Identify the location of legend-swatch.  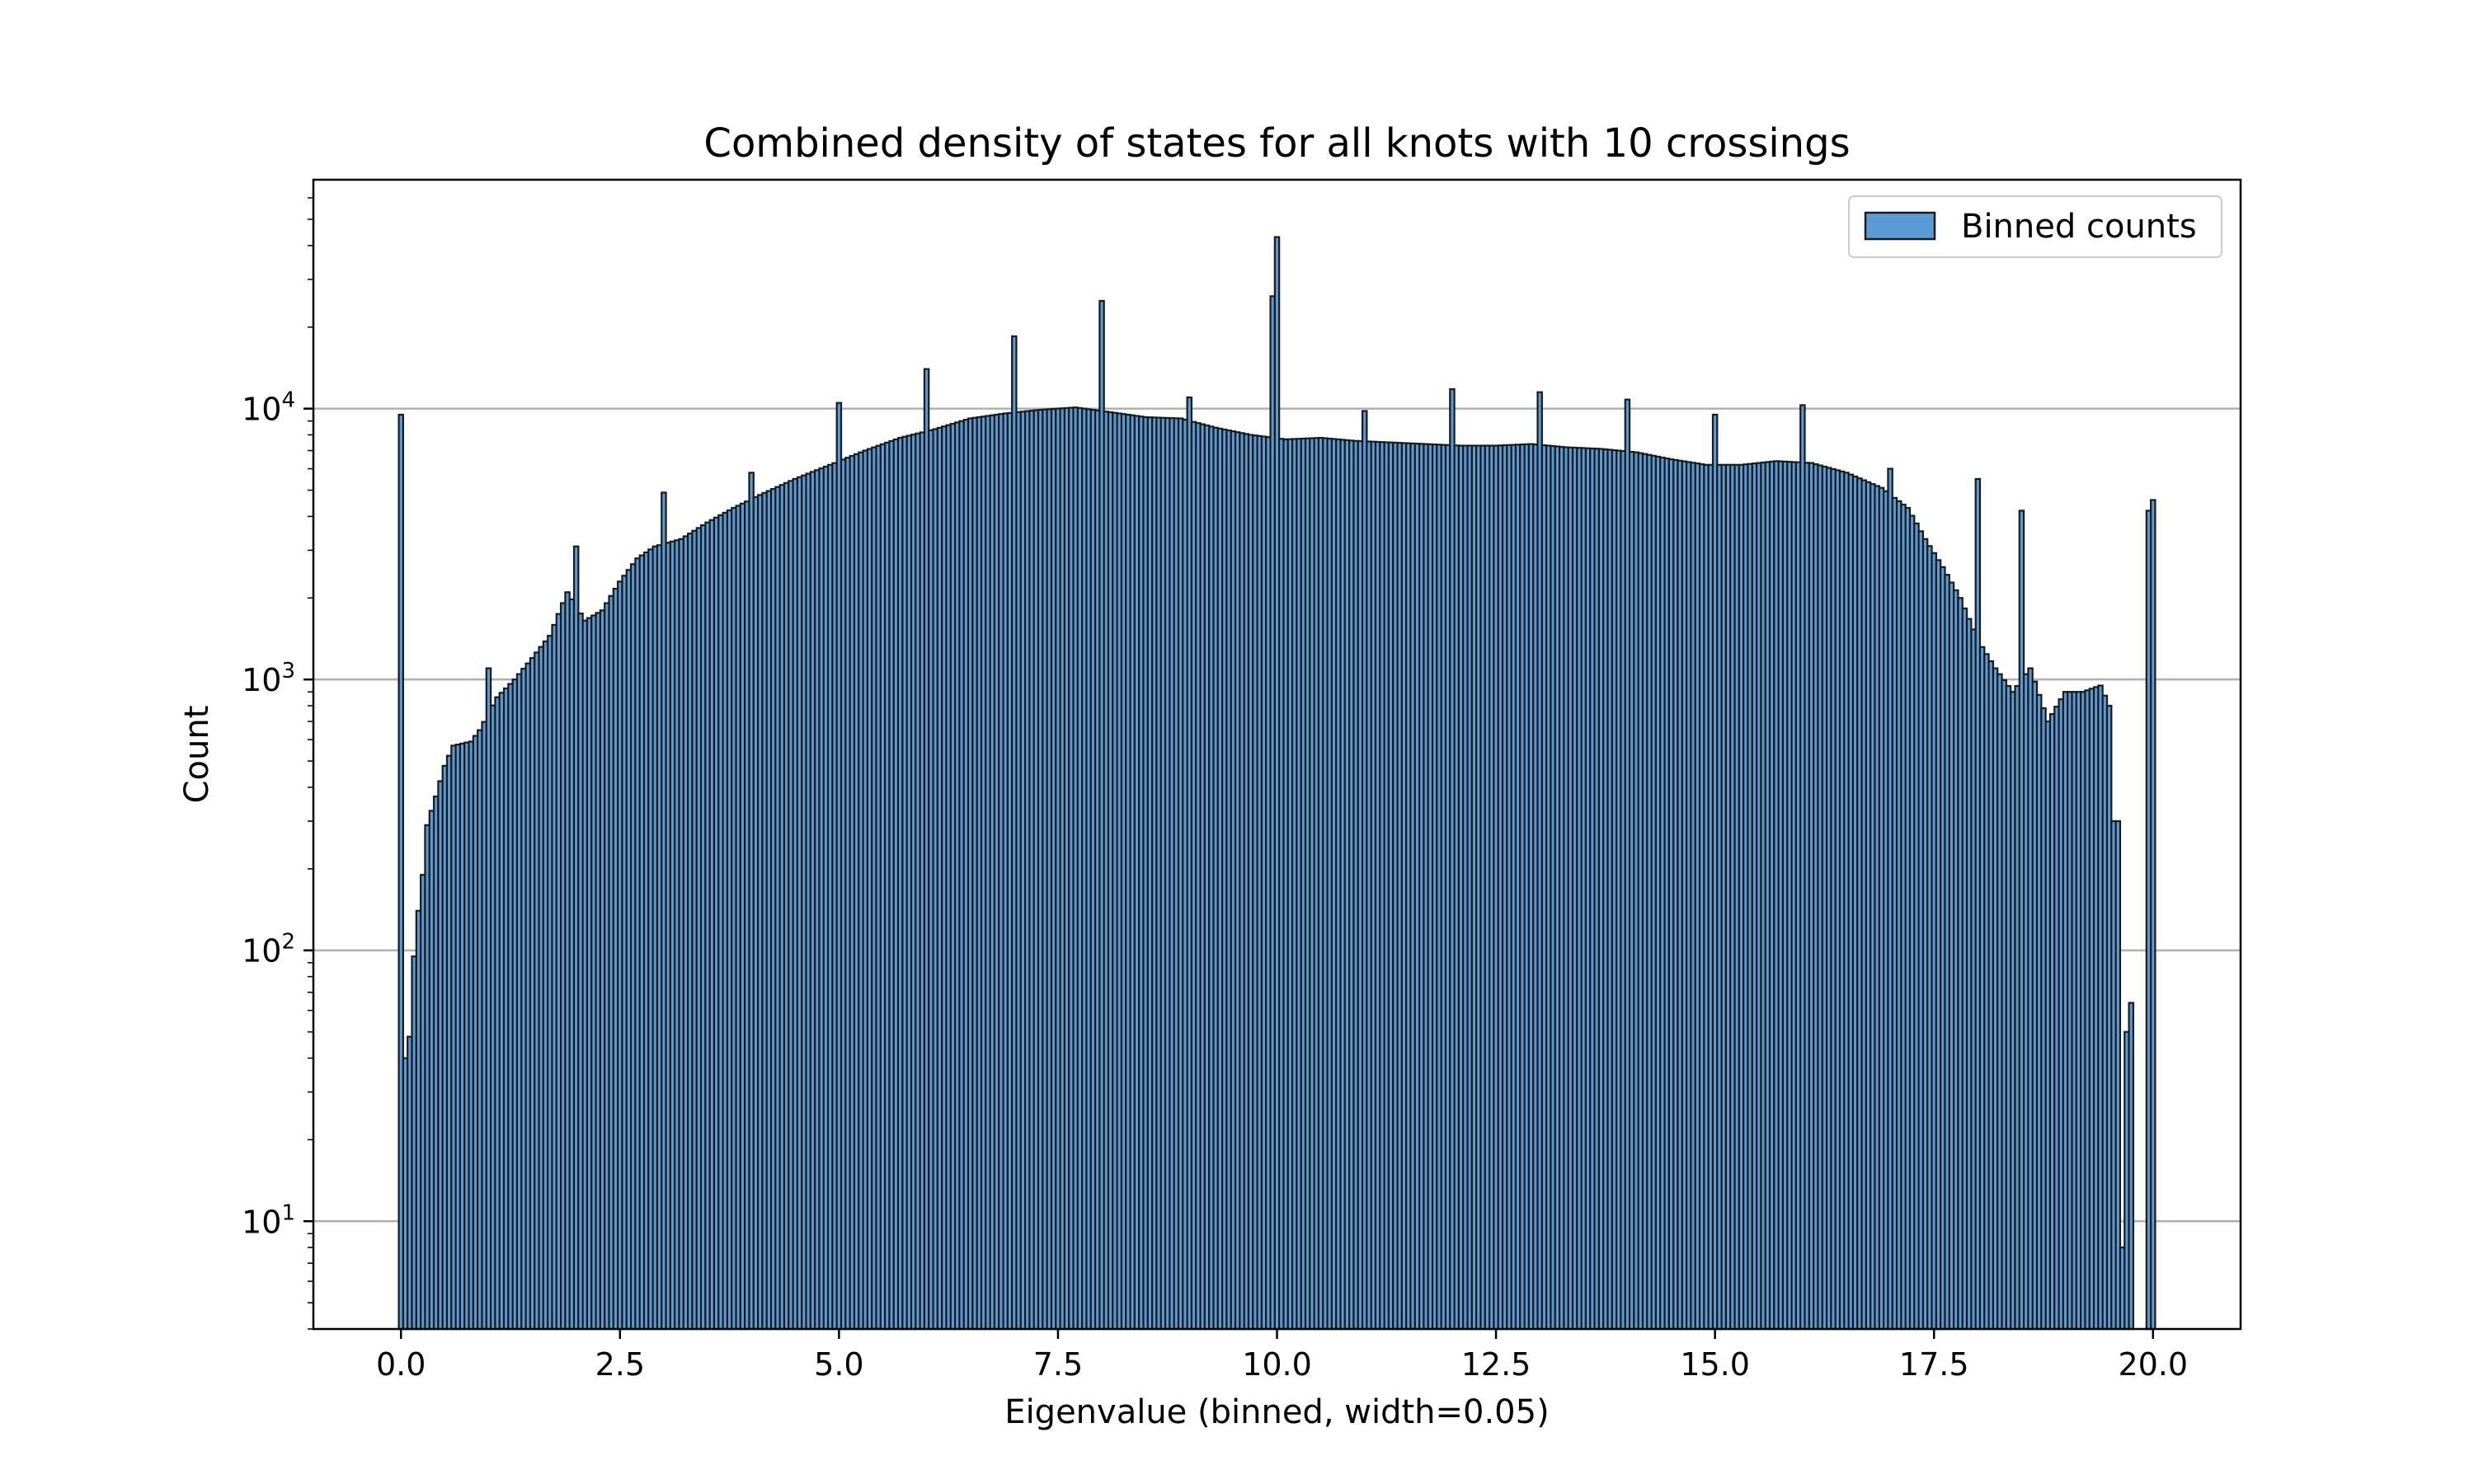
(1900, 226).